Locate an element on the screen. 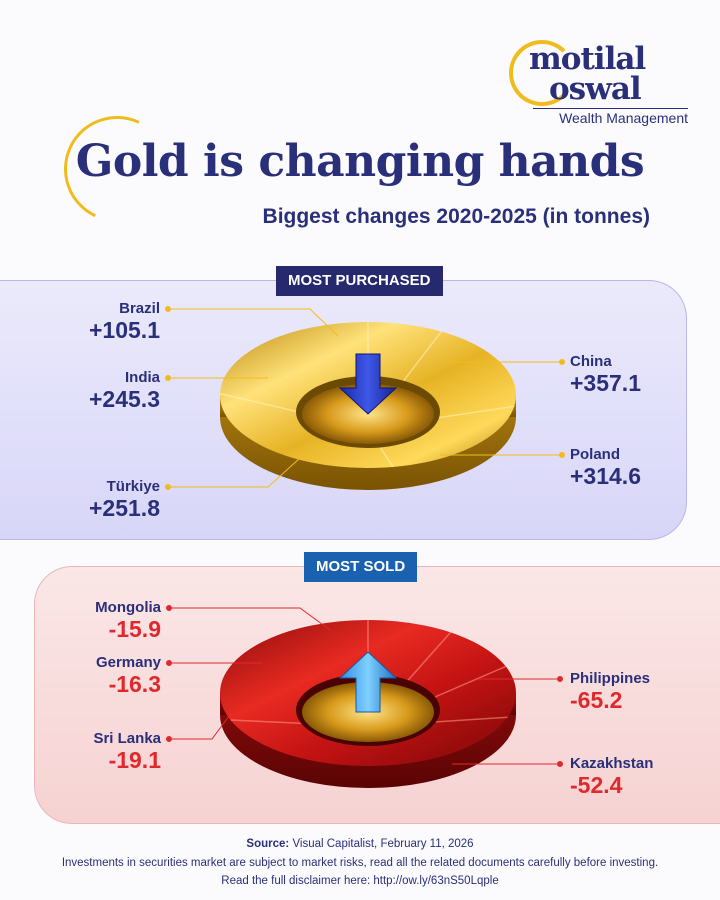 This screenshot has width=720, height=900. leader-dot-turkiye is located at coordinates (168, 487).